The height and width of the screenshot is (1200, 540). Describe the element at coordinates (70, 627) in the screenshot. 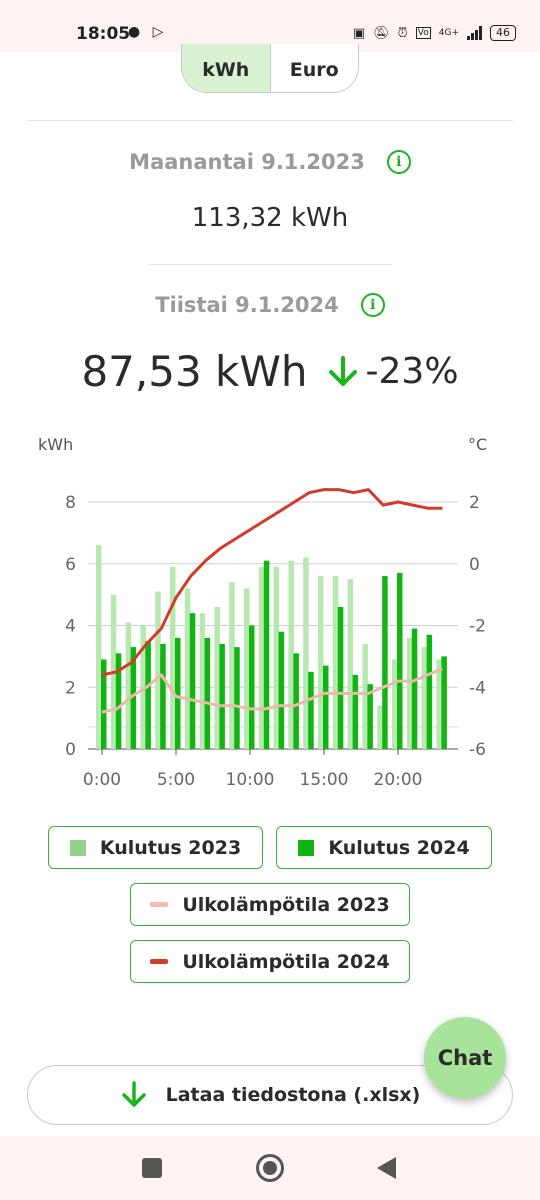

I see `y-tick-left: 4` at that location.